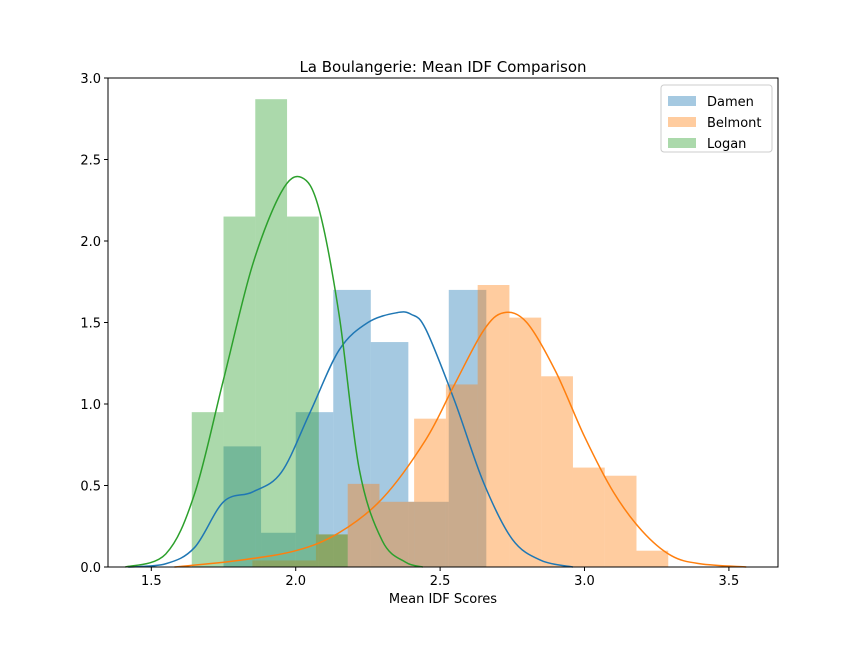 The width and height of the screenshot is (864, 648). I want to click on legend-swatch-logan, so click(682, 143).